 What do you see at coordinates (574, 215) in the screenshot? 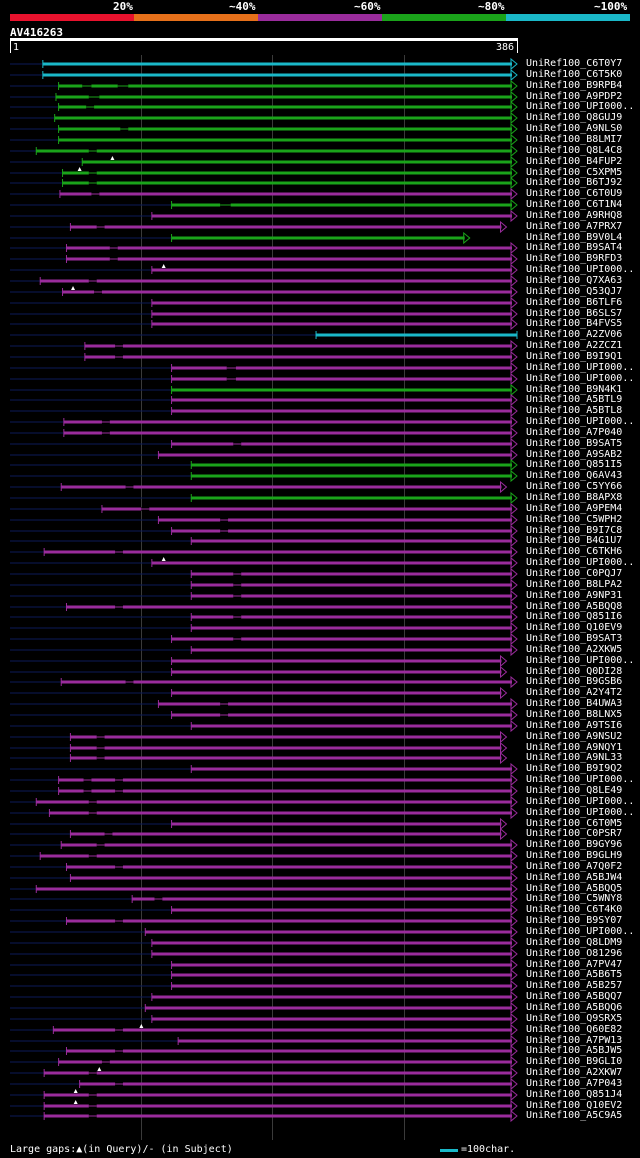
I see `hit-name: UniRef100_A9RHQ8` at bounding box center [574, 215].